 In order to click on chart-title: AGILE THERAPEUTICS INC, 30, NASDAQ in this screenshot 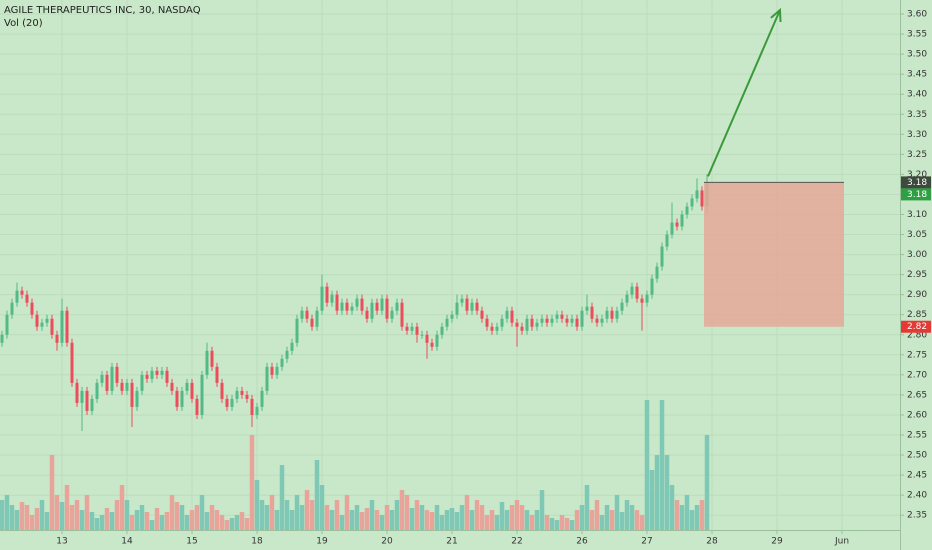, I will do `click(102, 10)`.